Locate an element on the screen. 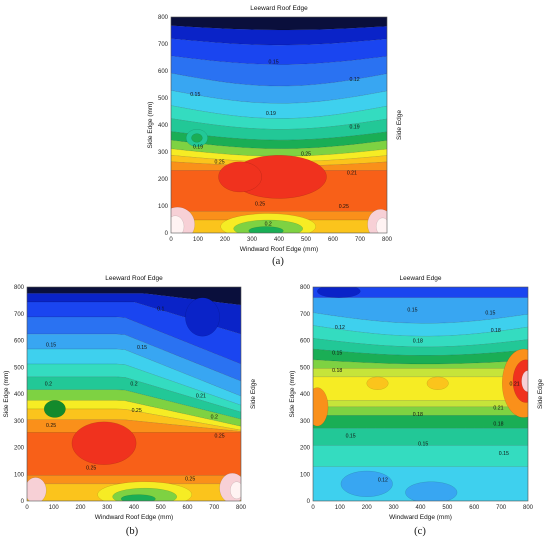 Image resolution: width=550 pixels, height=546 pixels. x-tick-label: 400 is located at coordinates (279, 240).